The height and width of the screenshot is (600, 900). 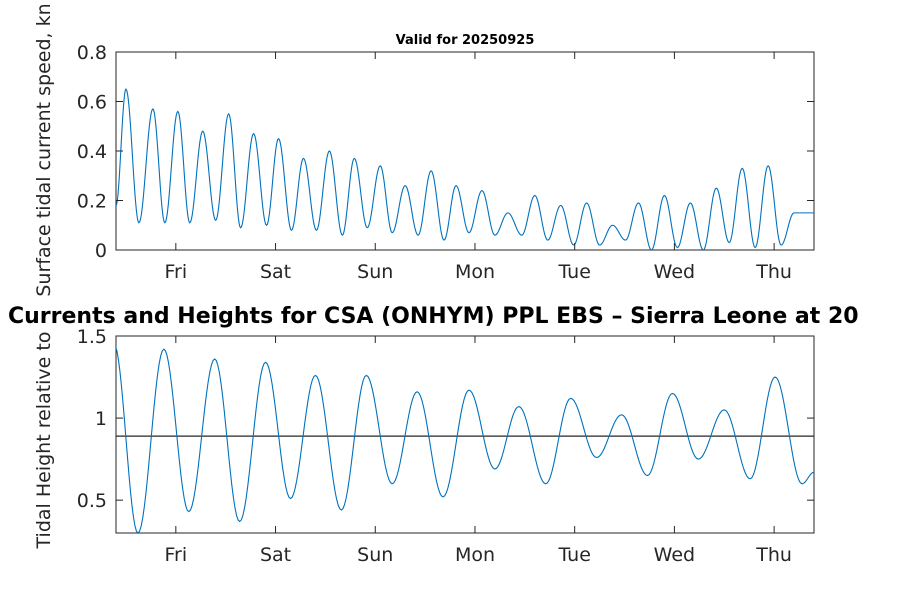 I want to click on current-speed-ytick-label: 0, so click(x=101, y=251).